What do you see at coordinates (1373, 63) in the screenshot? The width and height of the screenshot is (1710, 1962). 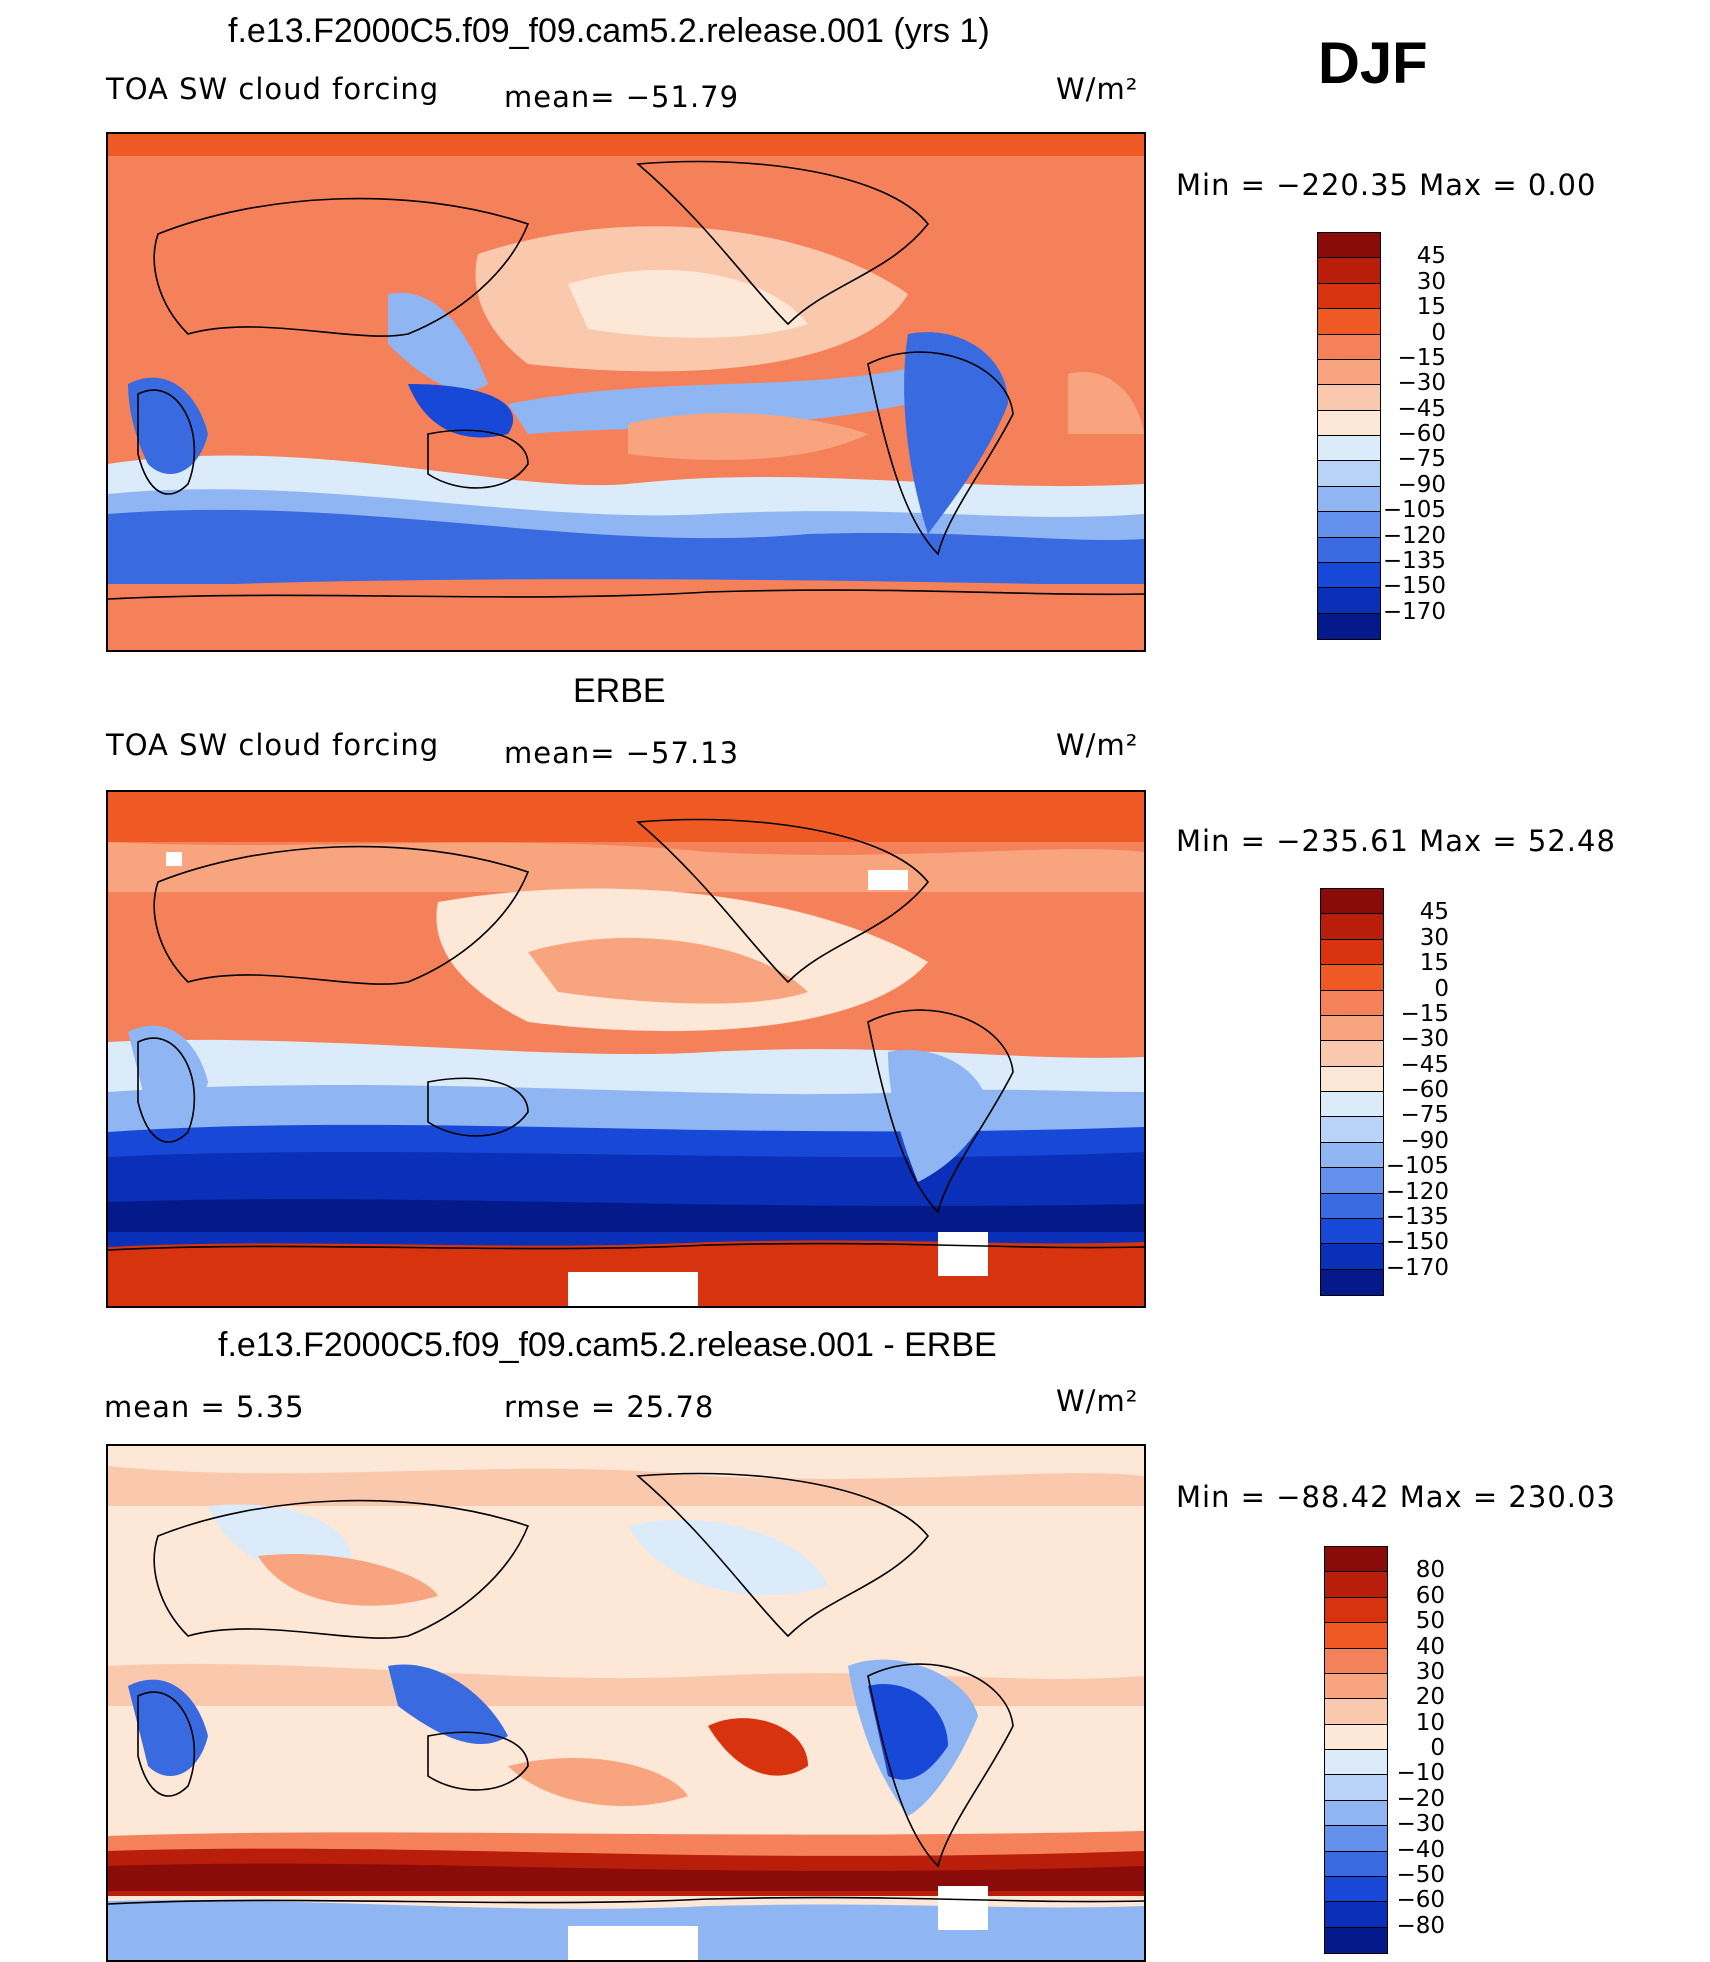 I see `season-label: DJF` at bounding box center [1373, 63].